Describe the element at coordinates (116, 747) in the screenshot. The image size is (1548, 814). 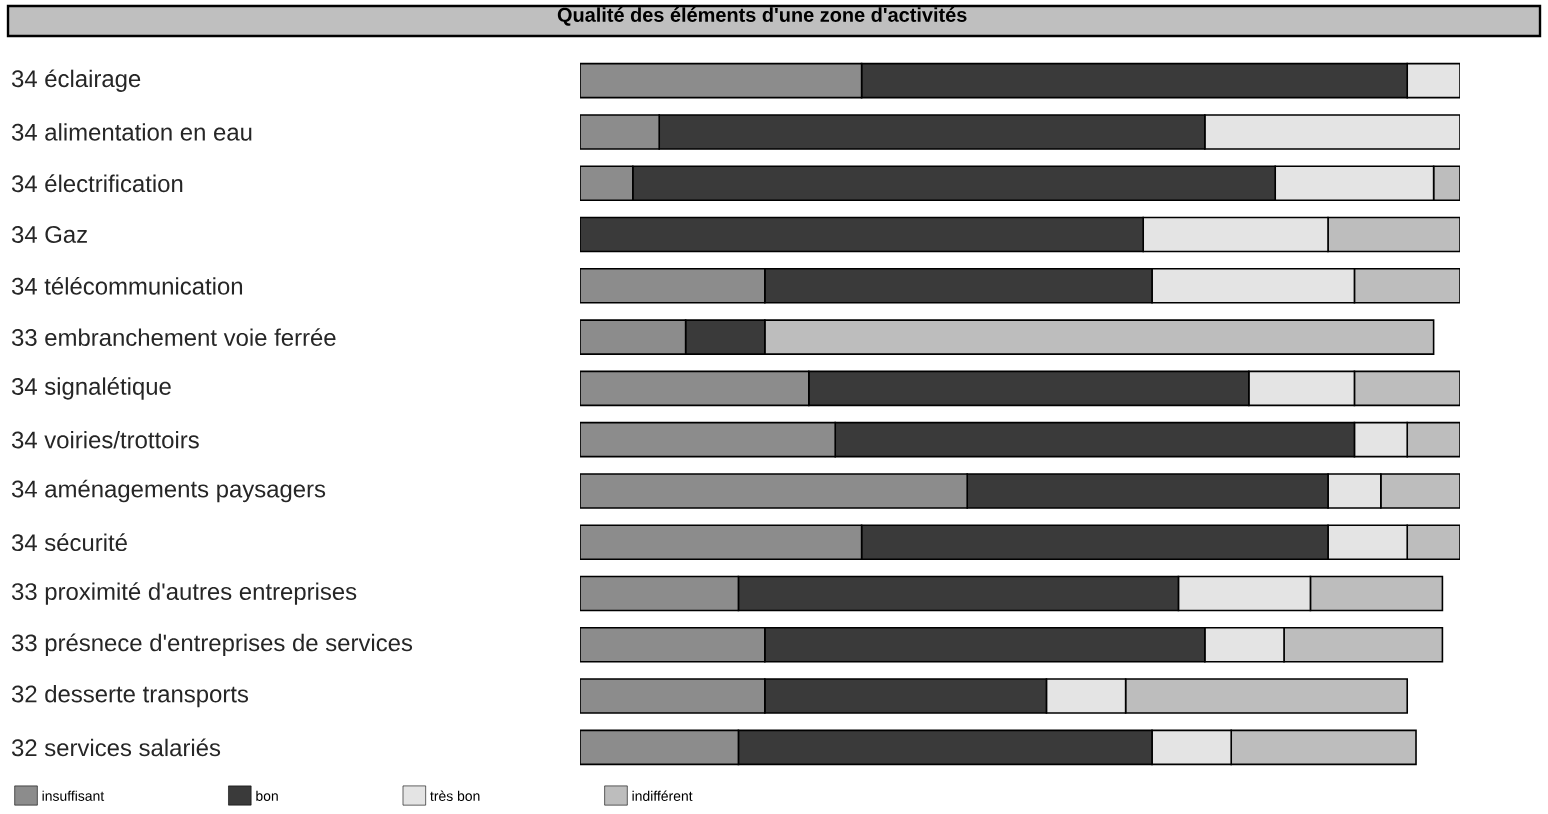
I see `y-tick-label: 32 services salariés` at that location.